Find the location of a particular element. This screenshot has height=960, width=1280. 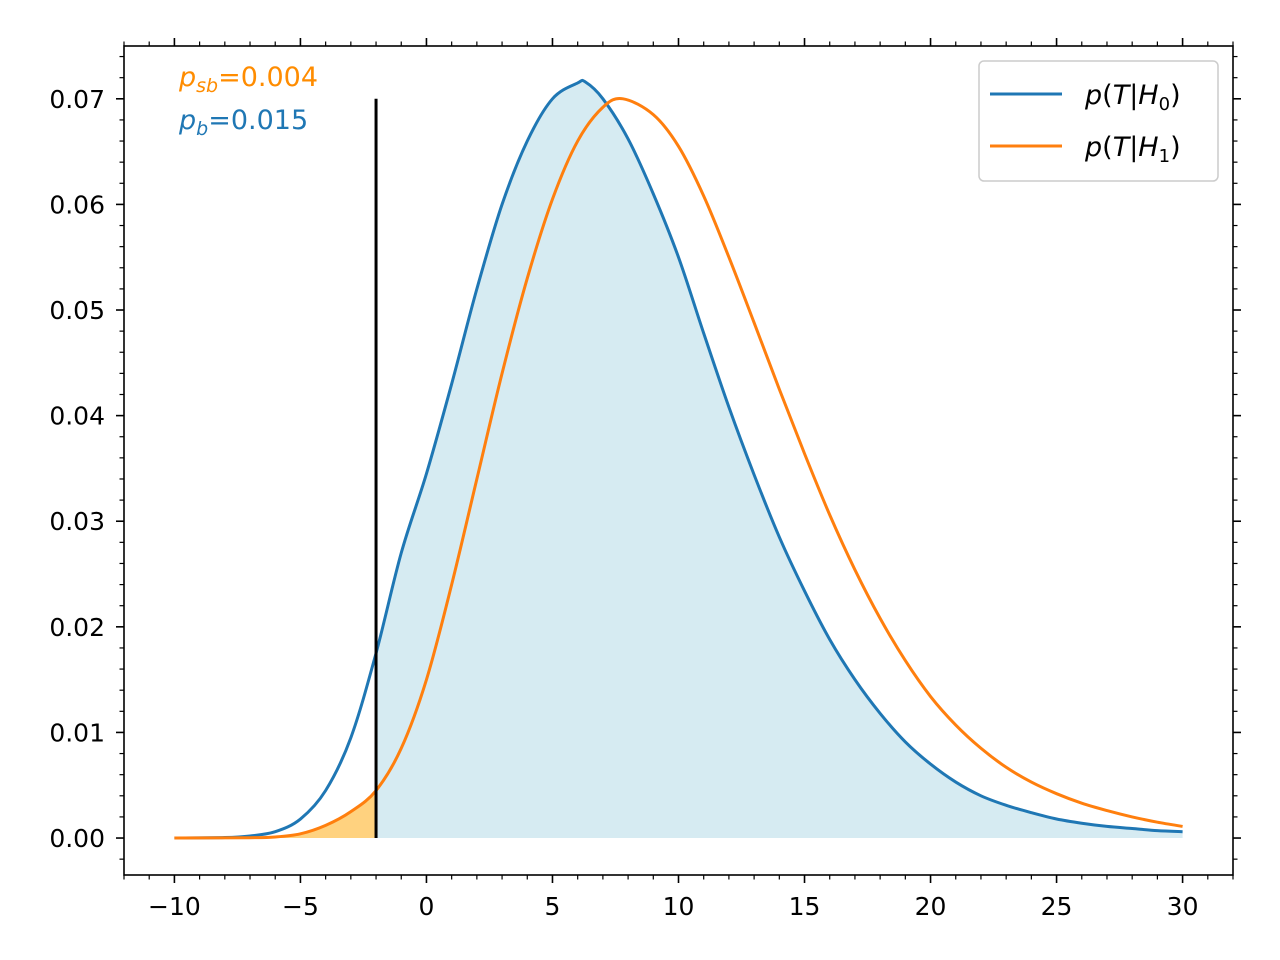

y-tick-label: 0.00 is located at coordinates (77, 838).